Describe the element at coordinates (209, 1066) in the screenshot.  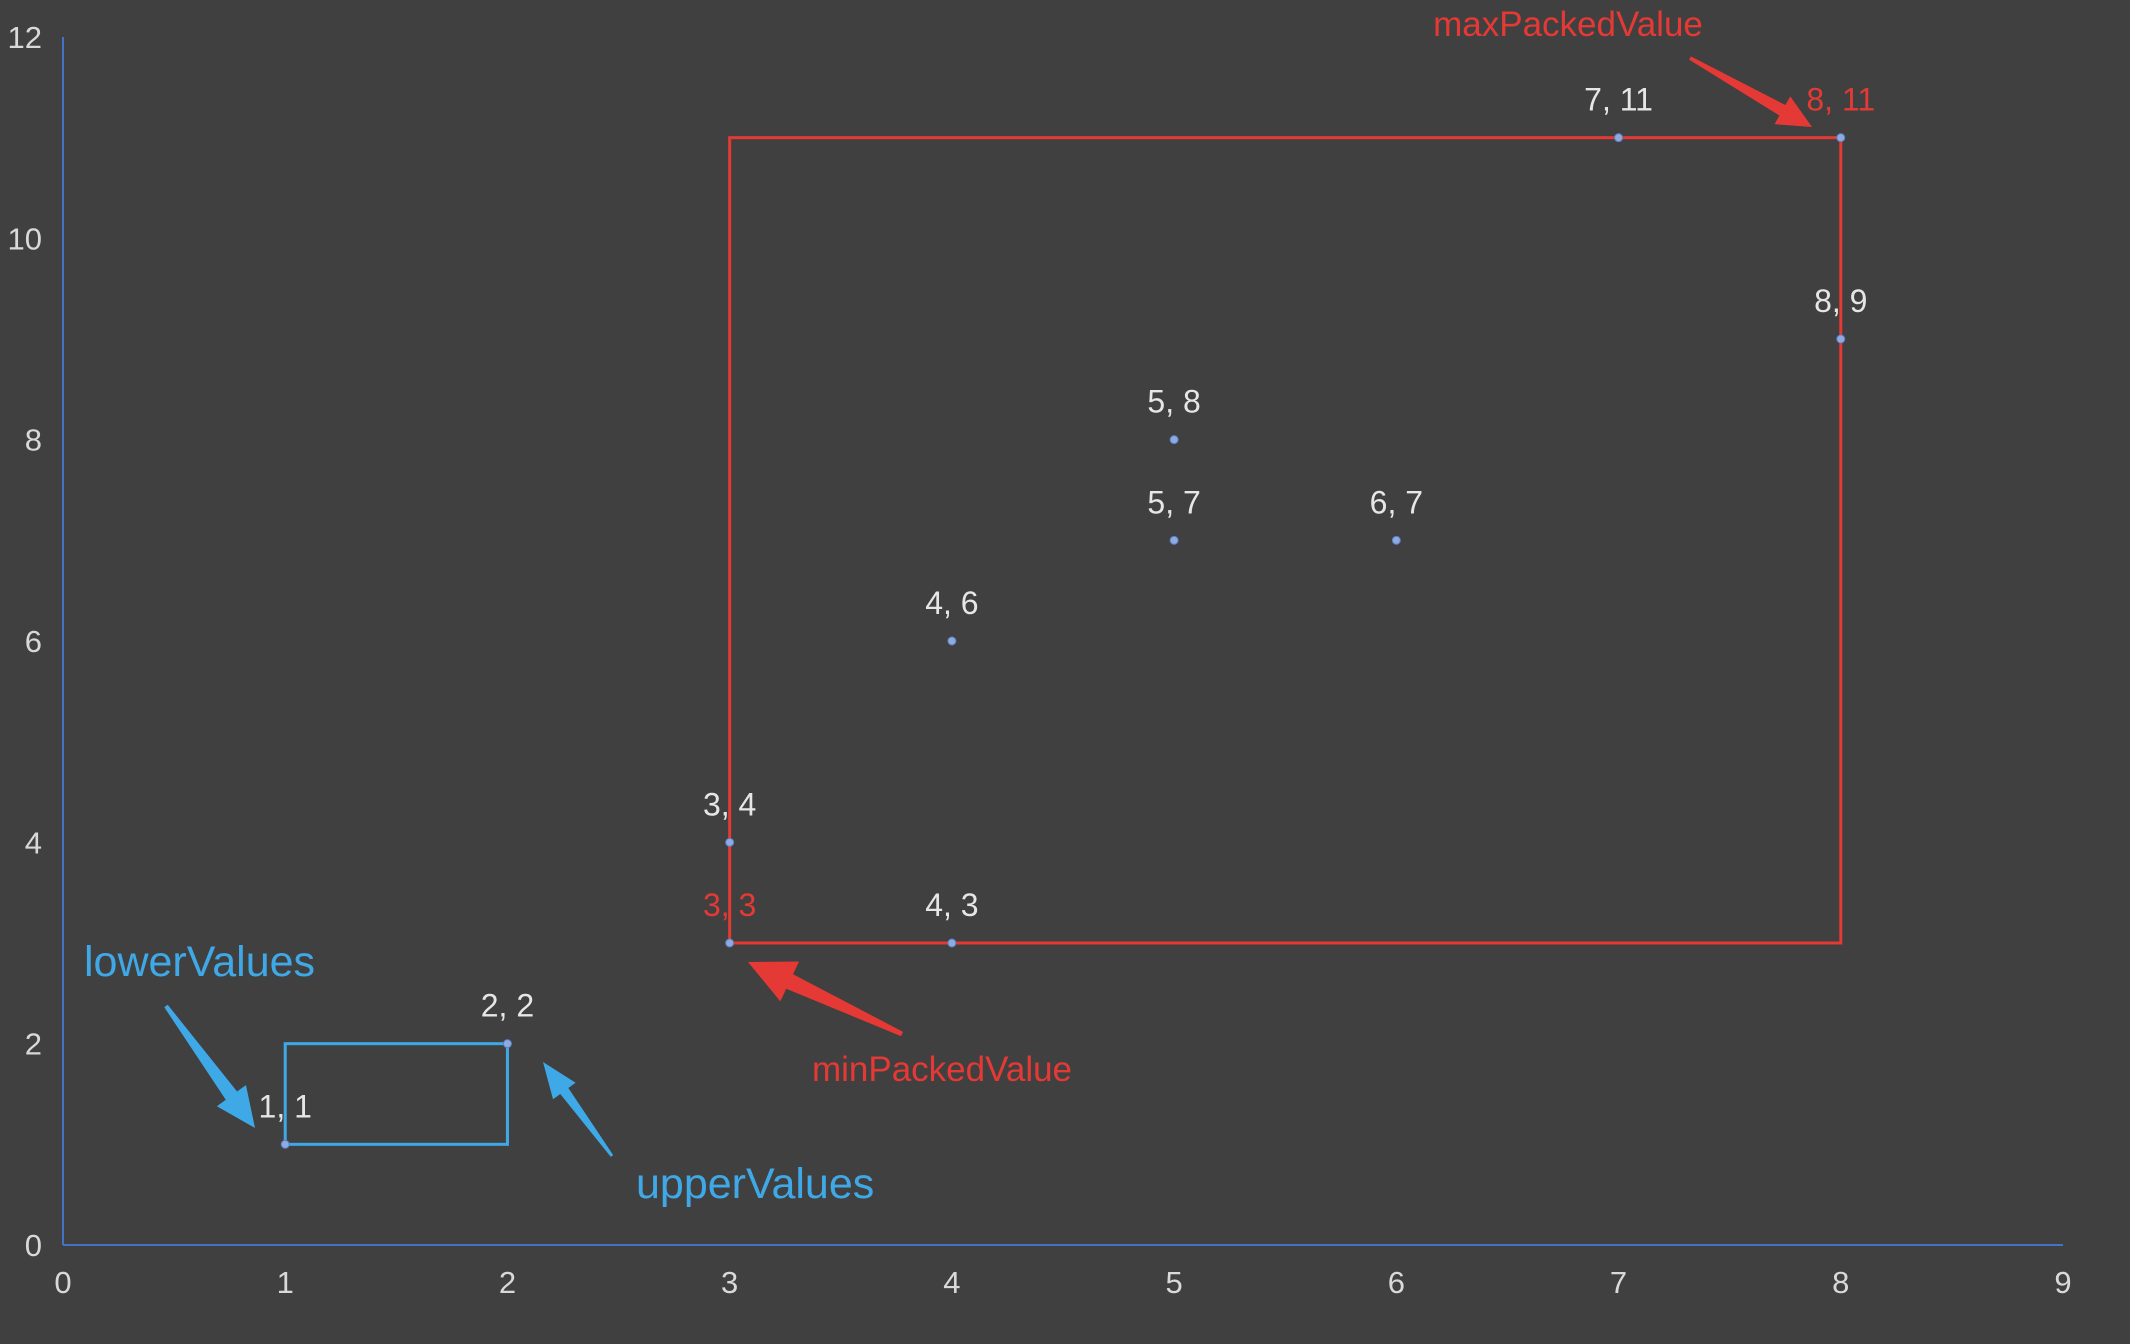
I see `arrow-lowervalues` at that location.